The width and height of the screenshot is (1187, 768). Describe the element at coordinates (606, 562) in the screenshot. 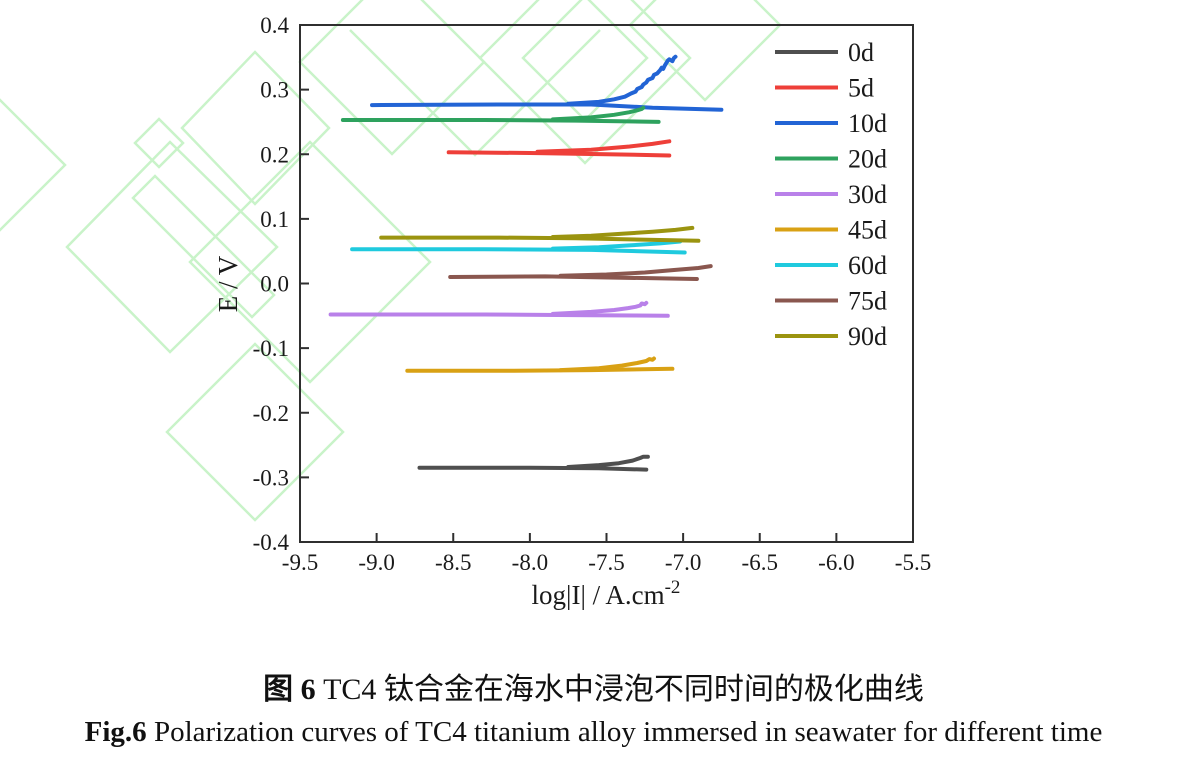

I see `x-tick-label: -7.5` at that location.